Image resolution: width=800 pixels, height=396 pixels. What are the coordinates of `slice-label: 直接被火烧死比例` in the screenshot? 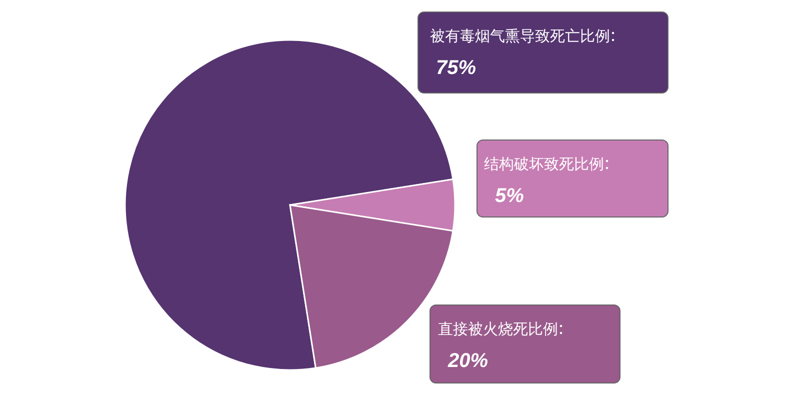 It's located at (498, 329).